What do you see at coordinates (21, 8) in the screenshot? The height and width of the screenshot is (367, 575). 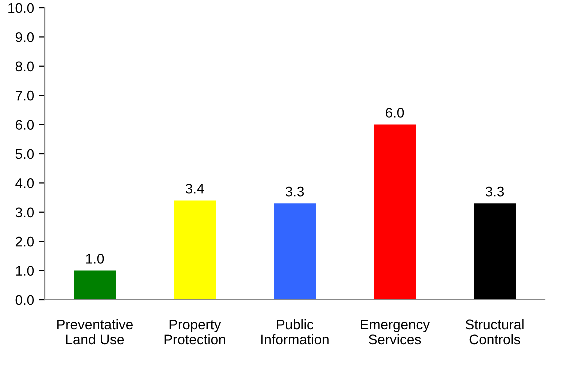 I see `y-tick-label: 10.0` at bounding box center [21, 8].